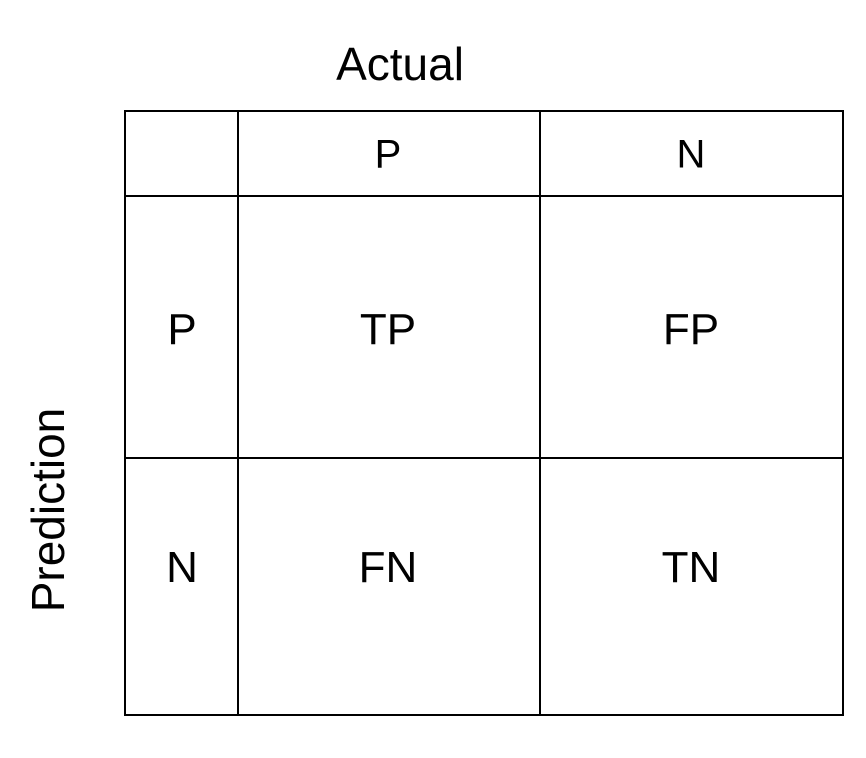 This screenshot has width=866, height=758. I want to click on cell-false-positive: FP, so click(691, 329).